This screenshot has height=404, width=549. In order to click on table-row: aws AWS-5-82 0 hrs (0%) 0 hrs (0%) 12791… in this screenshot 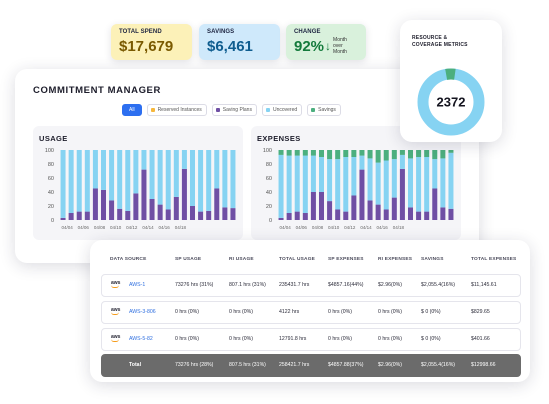, I will do `click(311, 339)`.